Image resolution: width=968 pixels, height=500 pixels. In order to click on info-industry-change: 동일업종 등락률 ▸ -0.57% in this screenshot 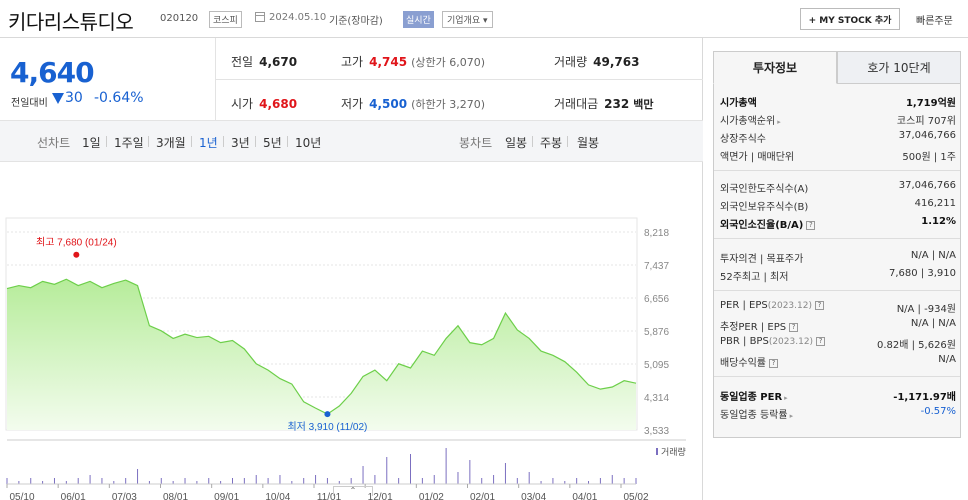, I will do `click(838, 413)`.